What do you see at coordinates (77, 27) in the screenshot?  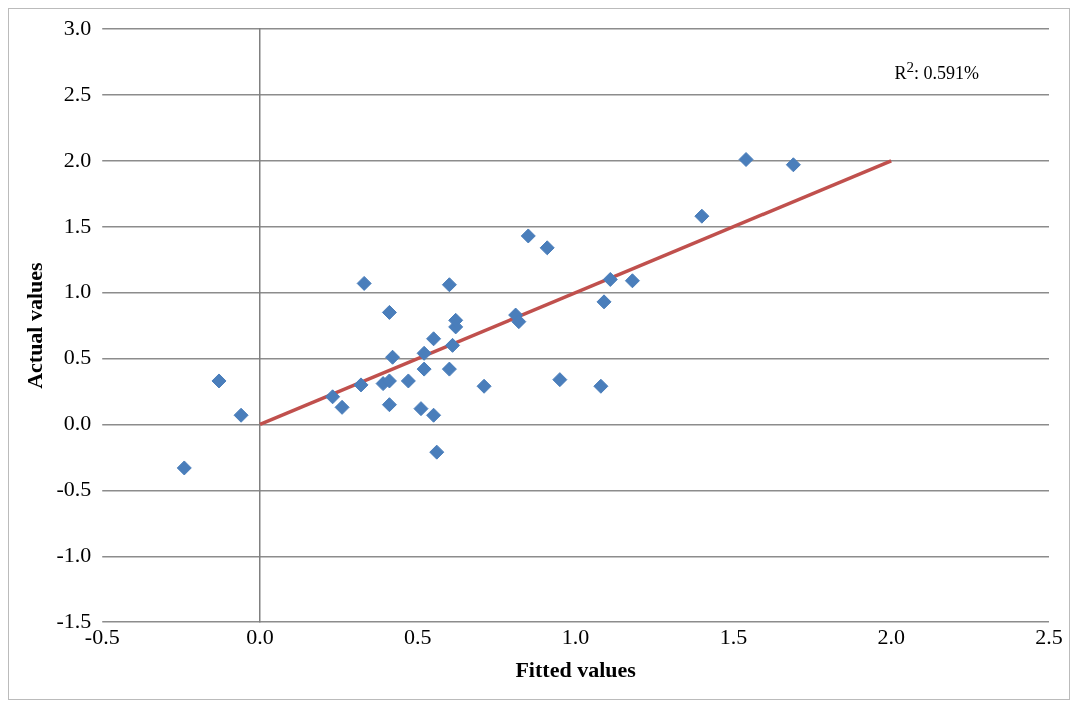 I see `y-tick-label: 3.0` at bounding box center [77, 27].